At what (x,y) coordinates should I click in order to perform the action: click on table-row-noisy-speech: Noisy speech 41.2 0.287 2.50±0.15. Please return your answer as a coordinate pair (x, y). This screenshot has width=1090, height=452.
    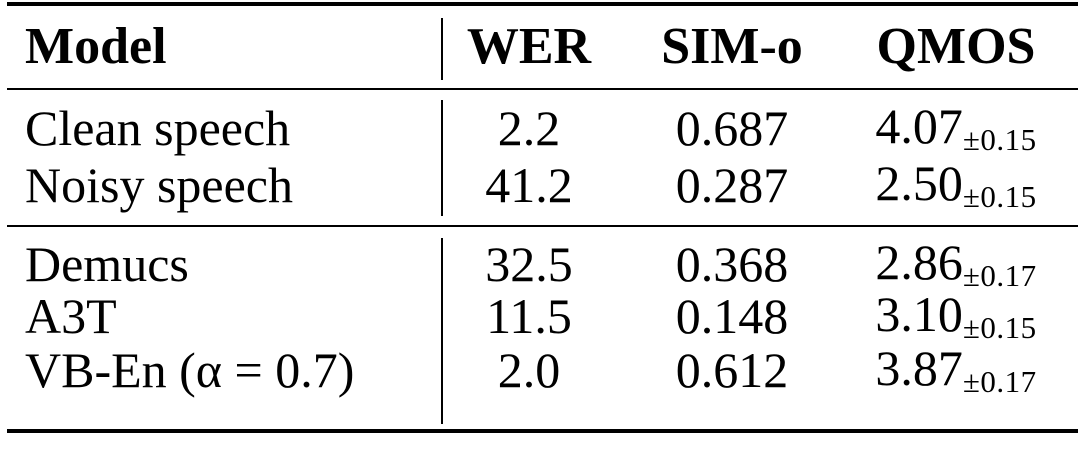
    Looking at the image, I should click on (537, 184).